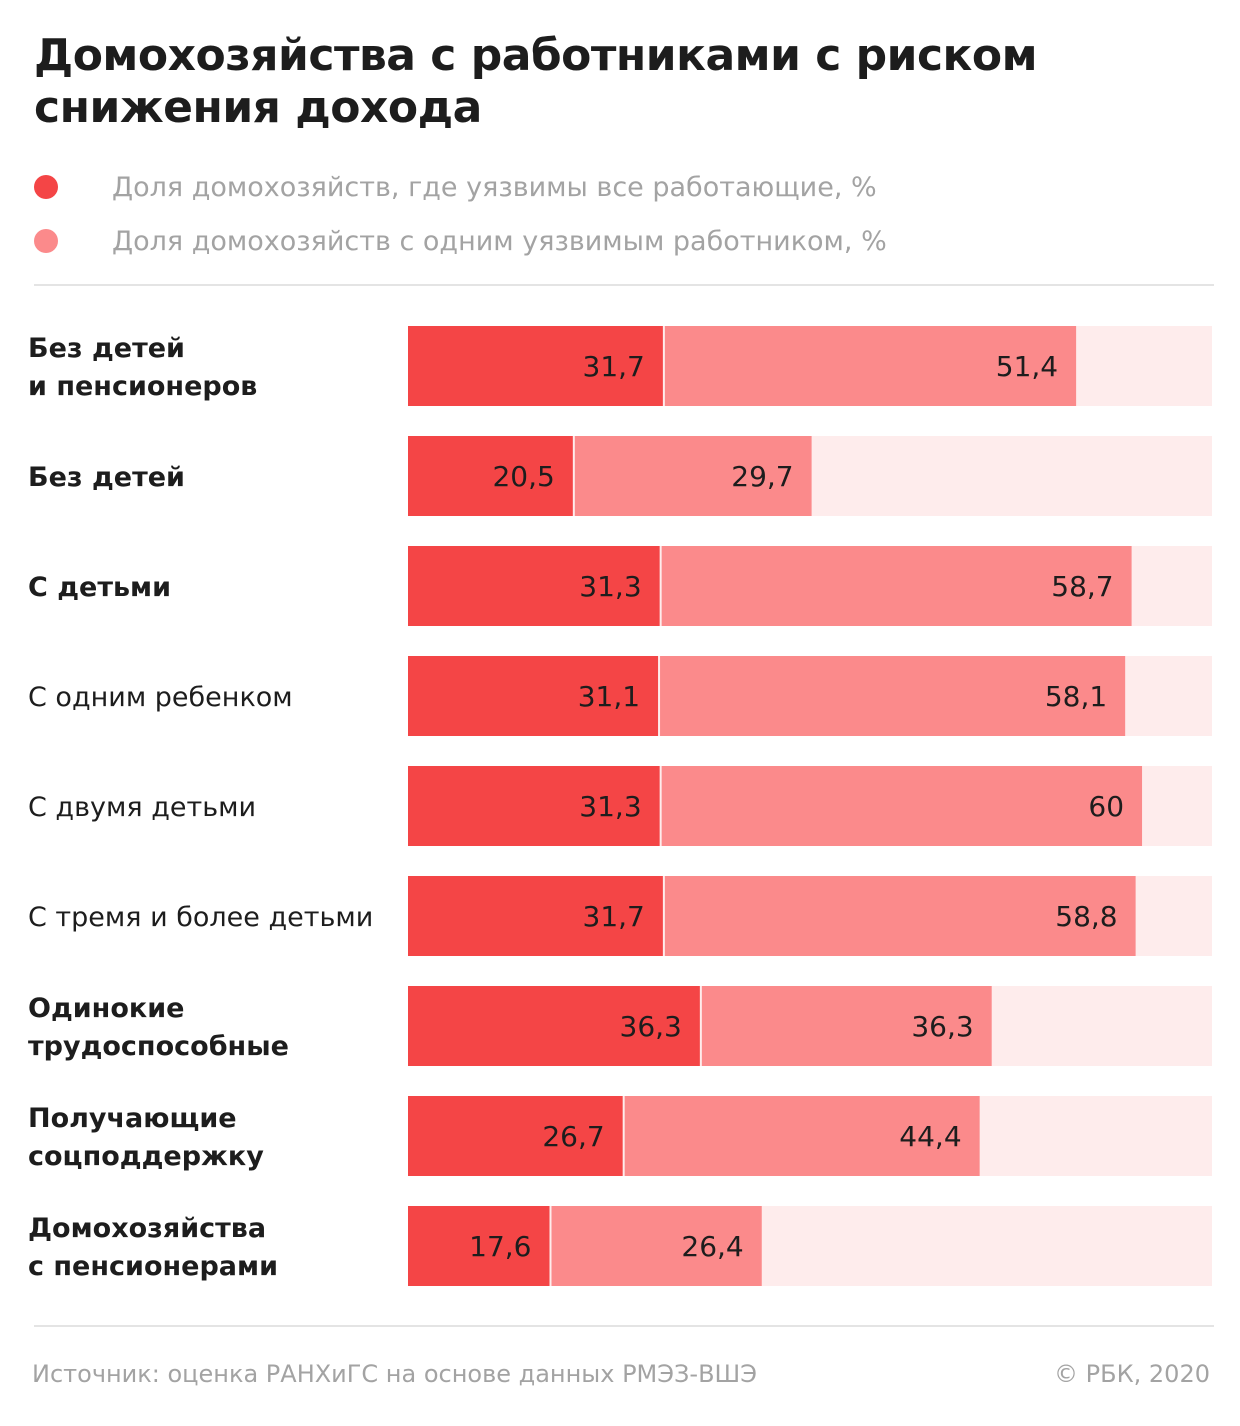 This screenshot has width=1240, height=1426. I want to click on top-divider, so click(624, 285).